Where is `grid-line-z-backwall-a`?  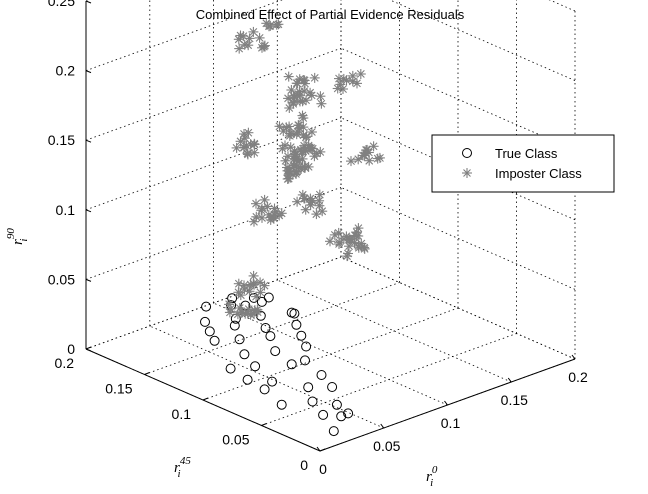 grid-line-z-backwall-a is located at coordinates (213, 303).